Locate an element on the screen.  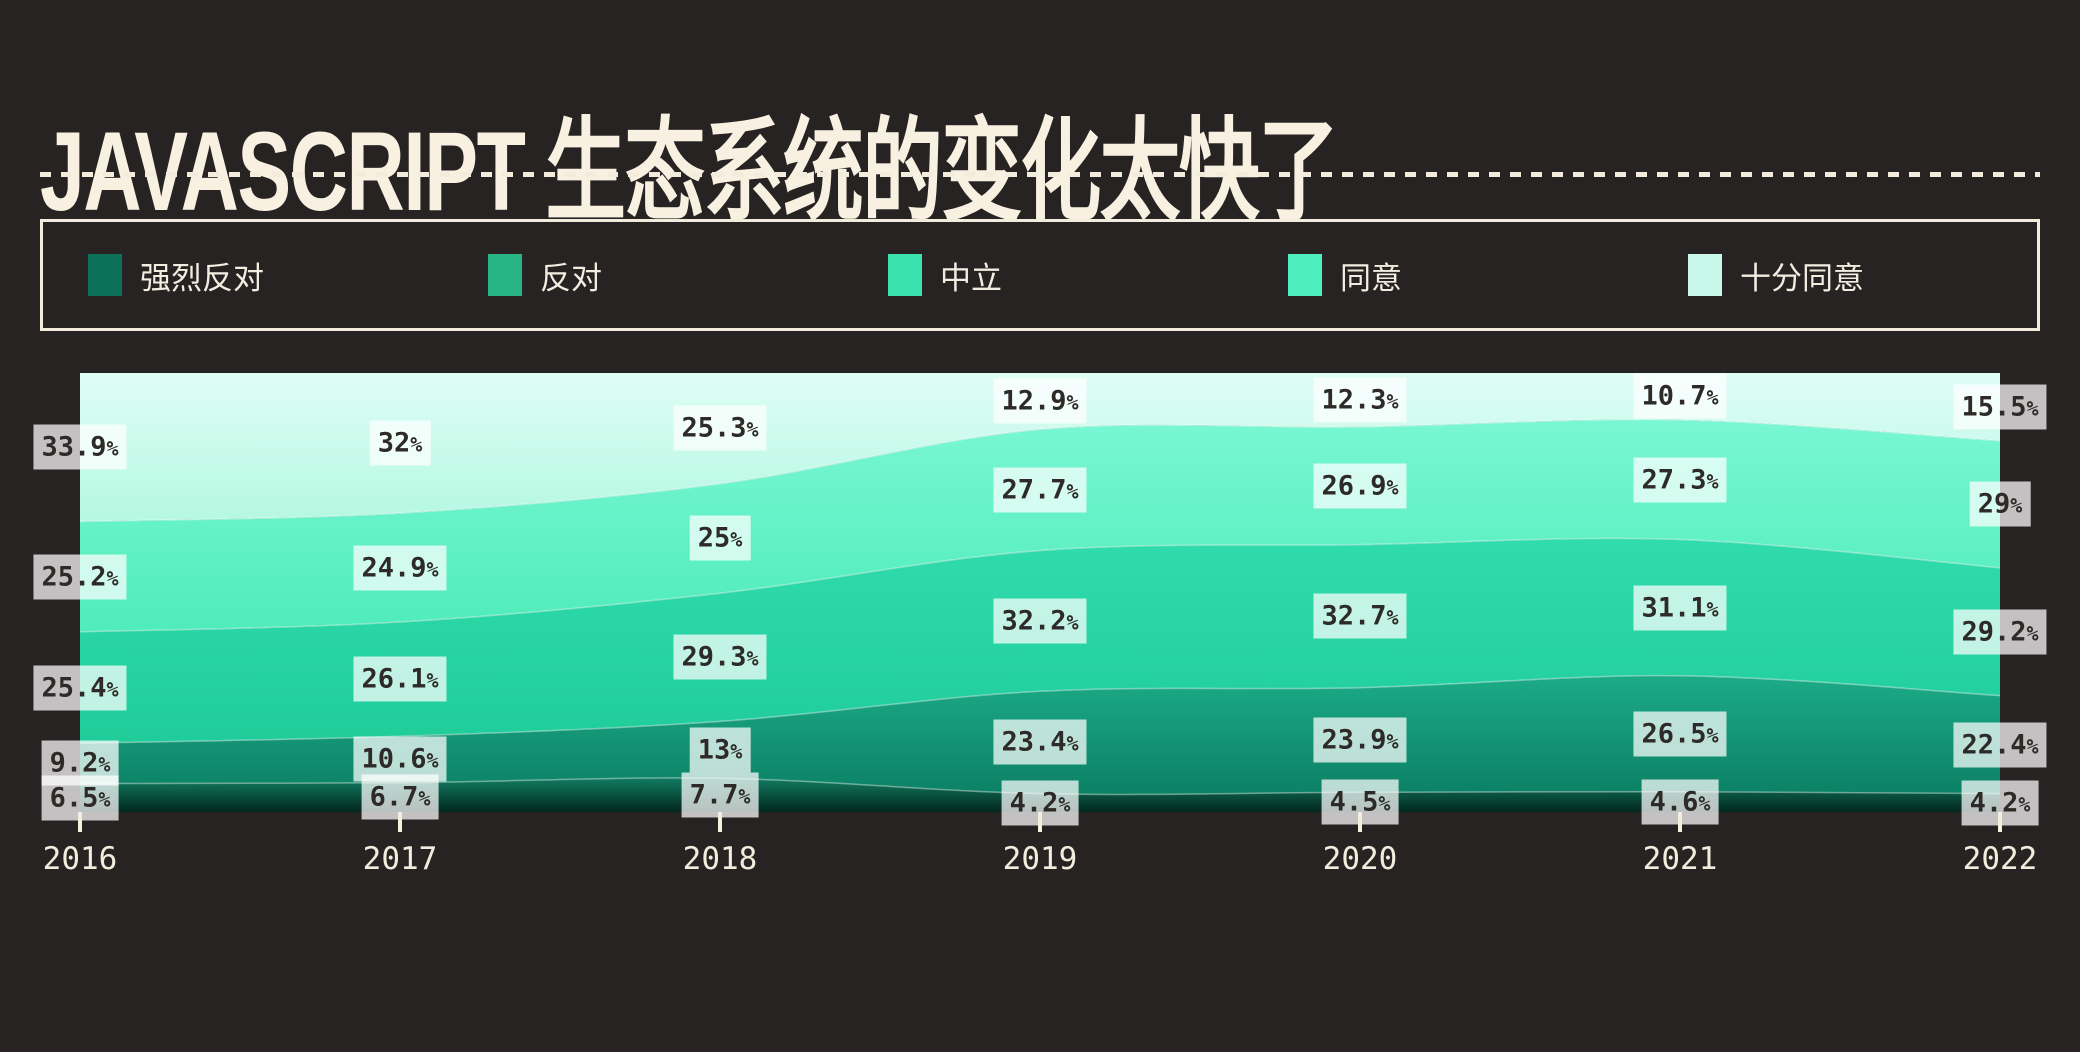
value-label-neutral-2022: 29.2% is located at coordinates (2000, 632).